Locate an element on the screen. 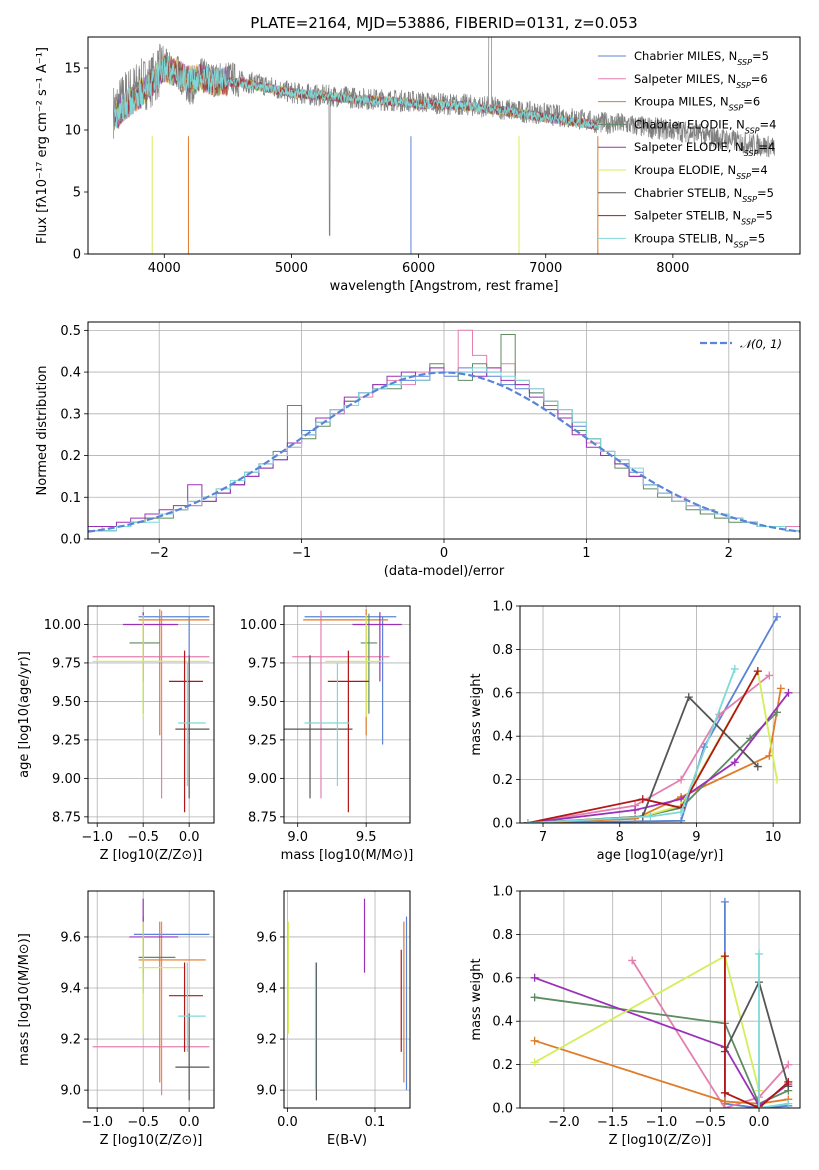  mwage-ytick-label: 0.6 is located at coordinates (502, 693).